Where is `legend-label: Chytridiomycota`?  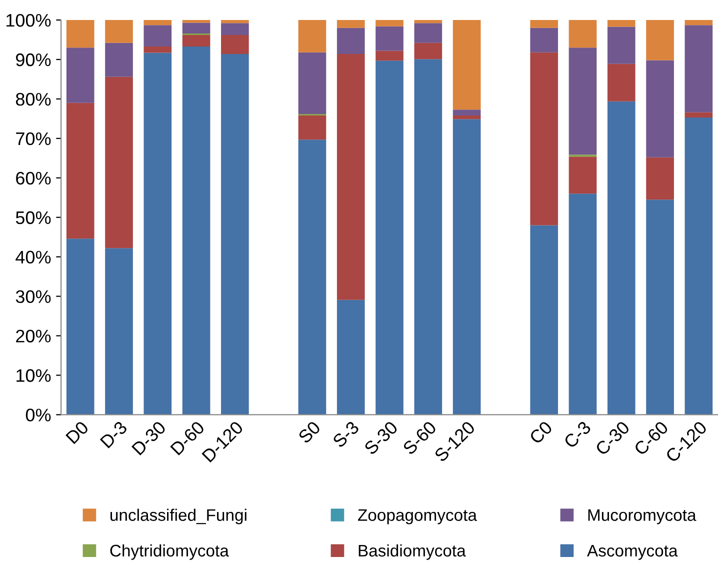
legend-label: Chytridiomycota is located at coordinates (169, 552).